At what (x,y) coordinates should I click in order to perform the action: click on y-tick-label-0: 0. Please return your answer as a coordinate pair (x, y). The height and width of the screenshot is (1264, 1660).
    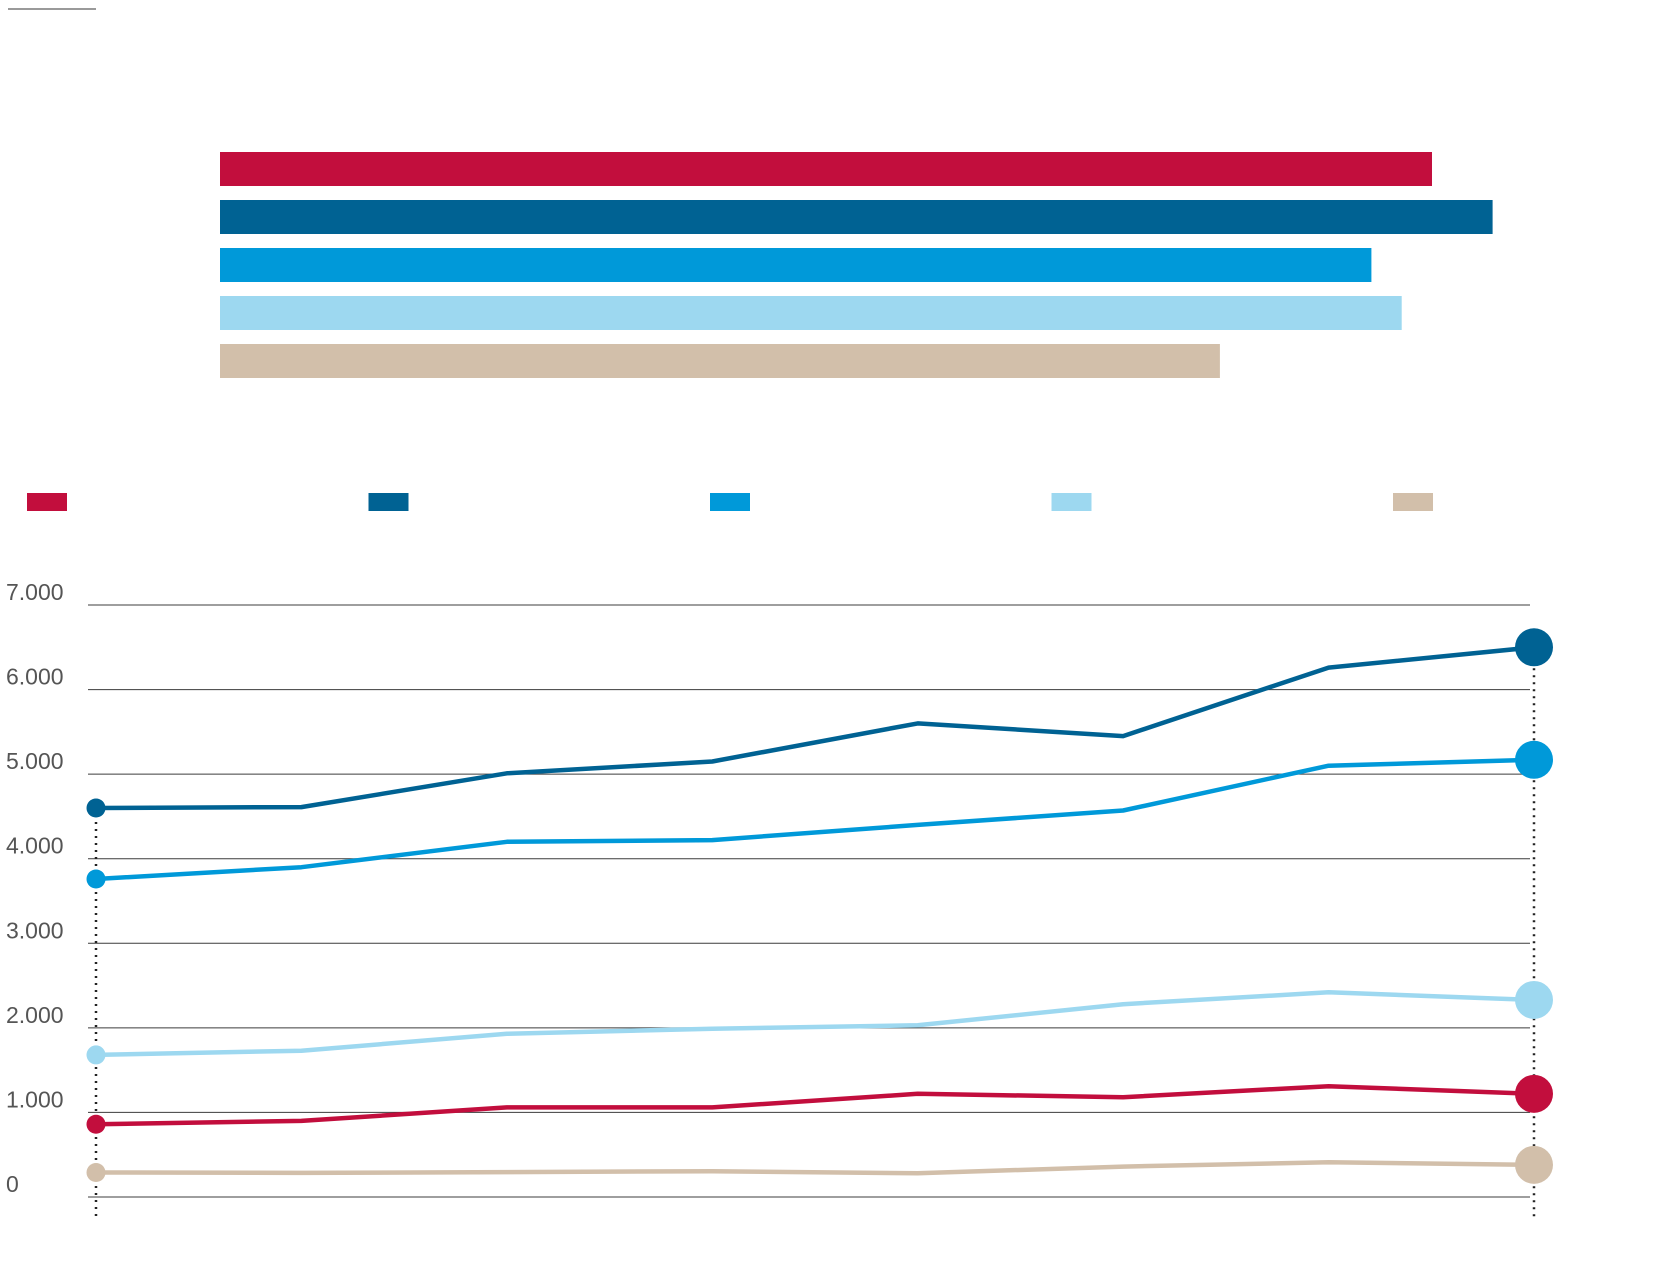
    Looking at the image, I should click on (12, 1184).